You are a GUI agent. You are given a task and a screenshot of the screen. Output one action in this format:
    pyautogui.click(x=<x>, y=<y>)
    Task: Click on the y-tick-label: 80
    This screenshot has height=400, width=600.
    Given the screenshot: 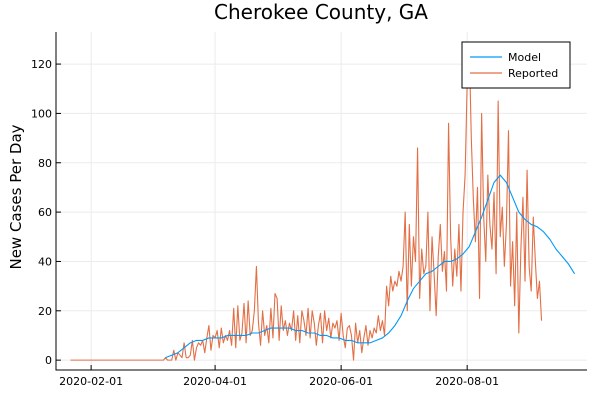 What is the action you would take?
    pyautogui.click(x=45, y=163)
    